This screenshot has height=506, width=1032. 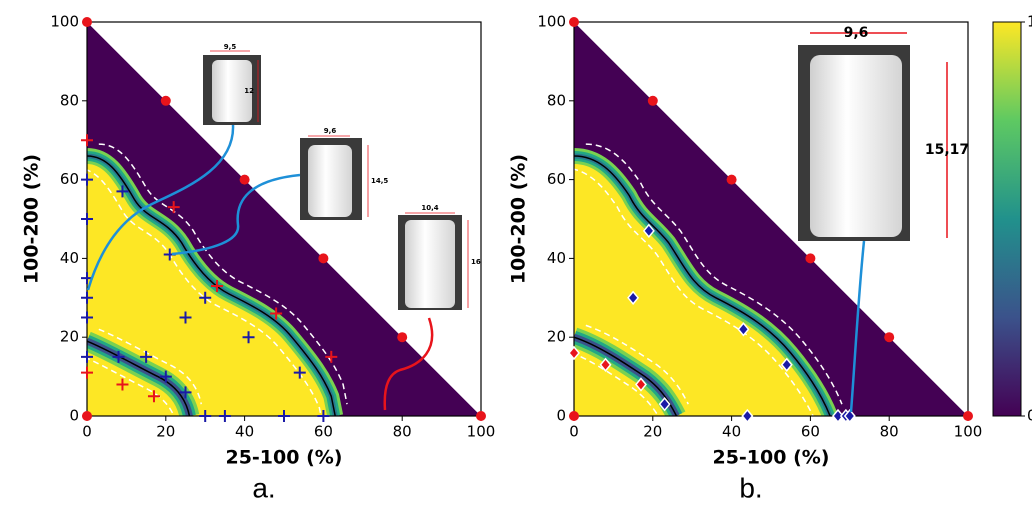 I want to click on colorbar-tick-label: 0, so click(x=1029, y=416).